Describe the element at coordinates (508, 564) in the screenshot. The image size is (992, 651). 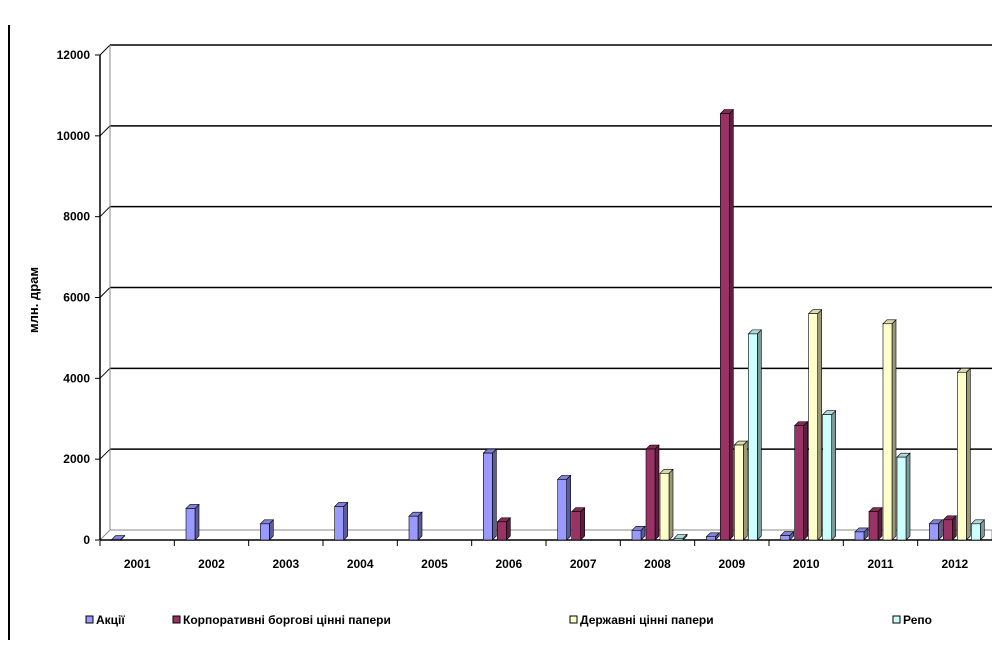
I see `x-tick-label: 2006` at that location.